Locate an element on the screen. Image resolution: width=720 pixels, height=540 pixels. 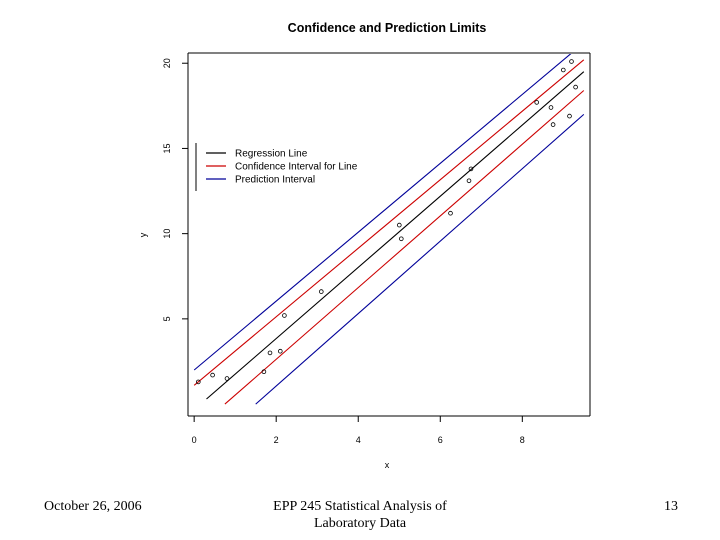
x-tick-label-6: 6 is located at coordinates (440, 440).